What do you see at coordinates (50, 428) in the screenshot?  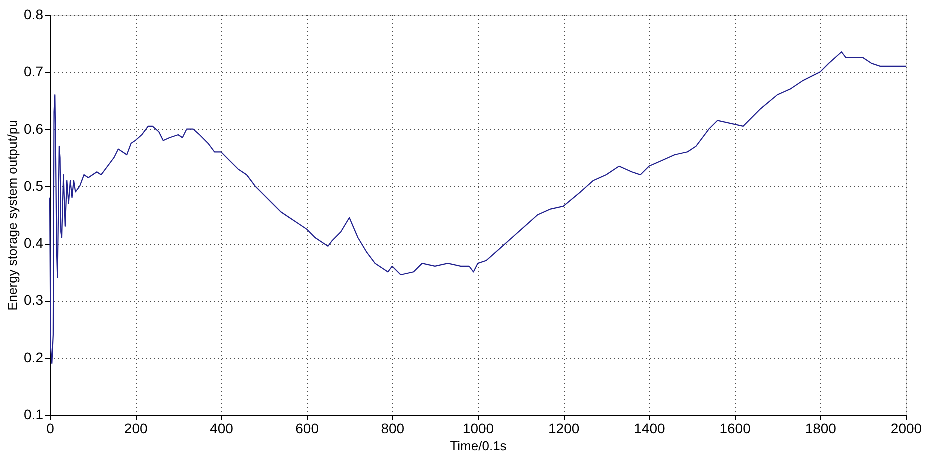 I see `x-tick-label: 0` at bounding box center [50, 428].